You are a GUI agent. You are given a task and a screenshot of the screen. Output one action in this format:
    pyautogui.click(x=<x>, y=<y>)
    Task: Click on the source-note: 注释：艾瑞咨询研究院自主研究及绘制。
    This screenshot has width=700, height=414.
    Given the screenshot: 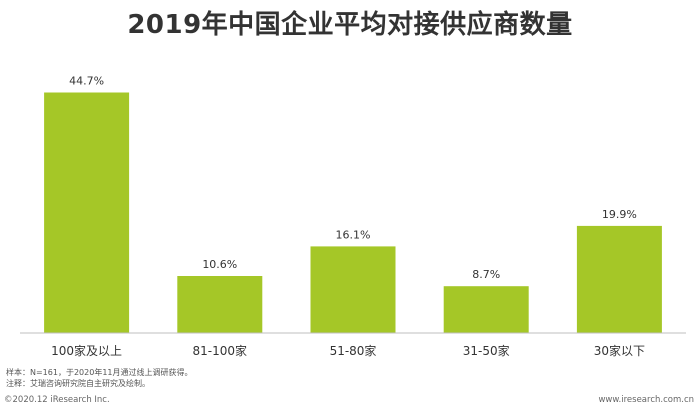 What is the action you would take?
    pyautogui.click(x=78, y=383)
    